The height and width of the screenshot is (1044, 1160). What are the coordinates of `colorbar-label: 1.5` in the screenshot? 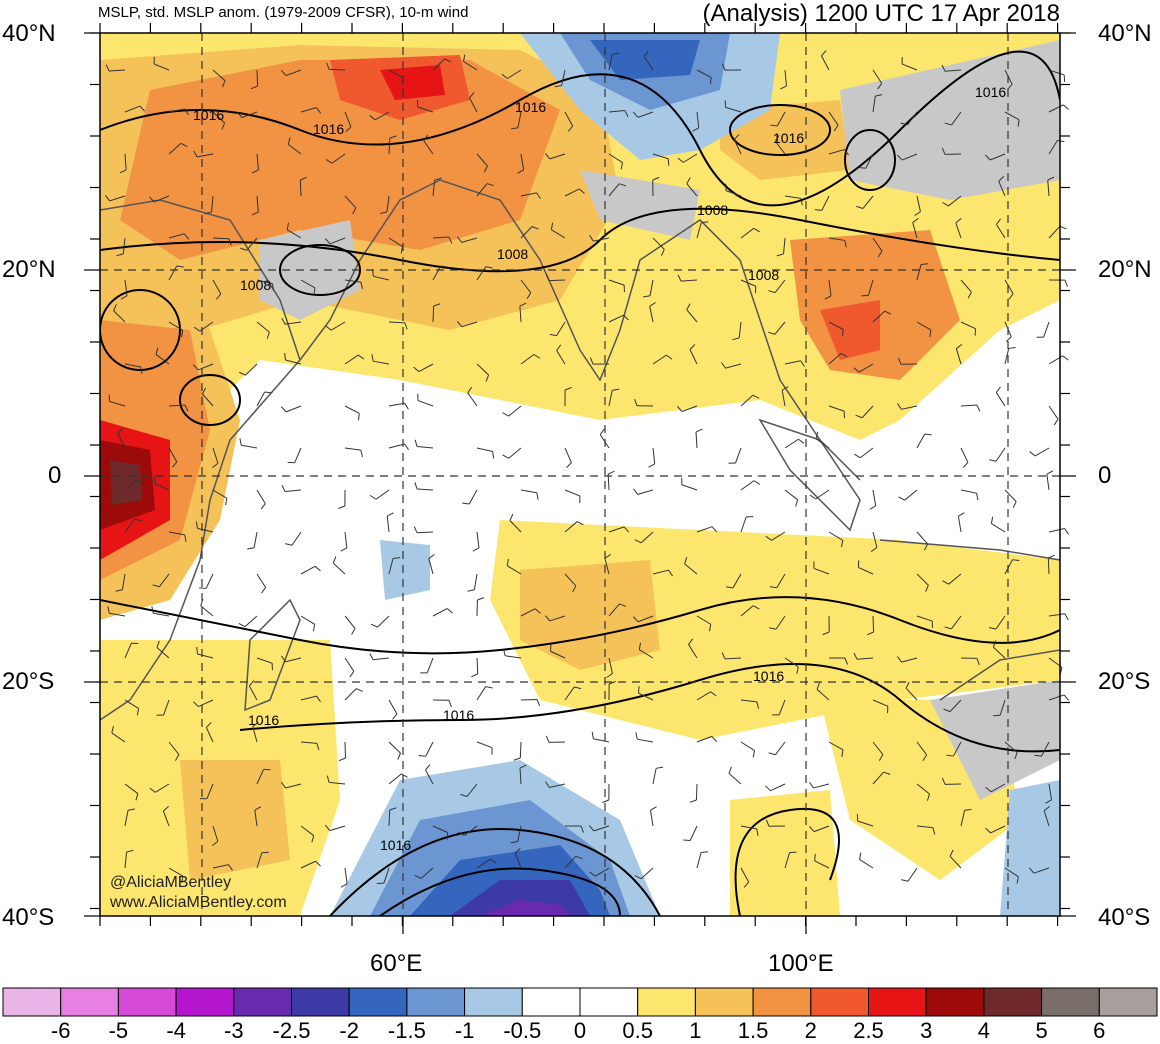 It's located at (753, 1030).